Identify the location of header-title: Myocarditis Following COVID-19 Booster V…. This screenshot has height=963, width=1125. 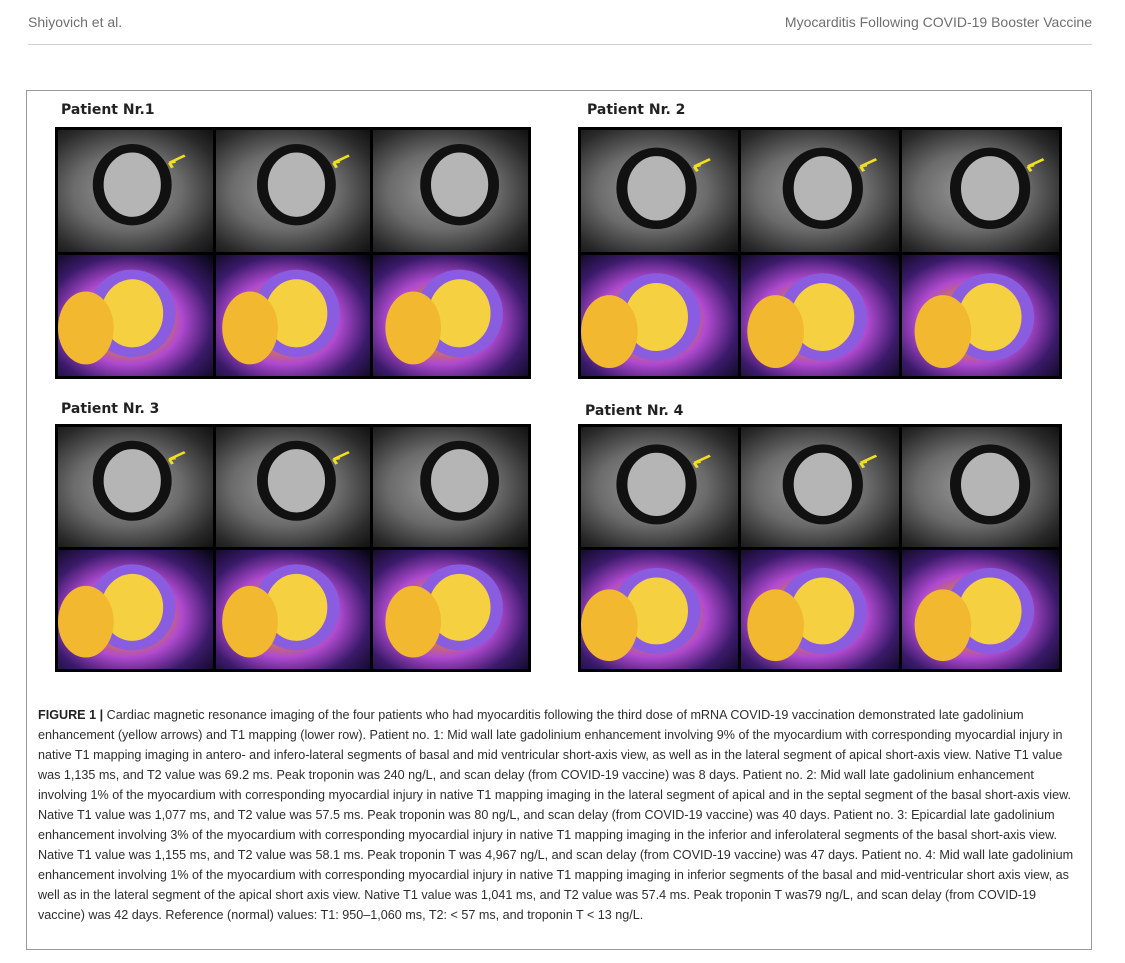
(938, 22).